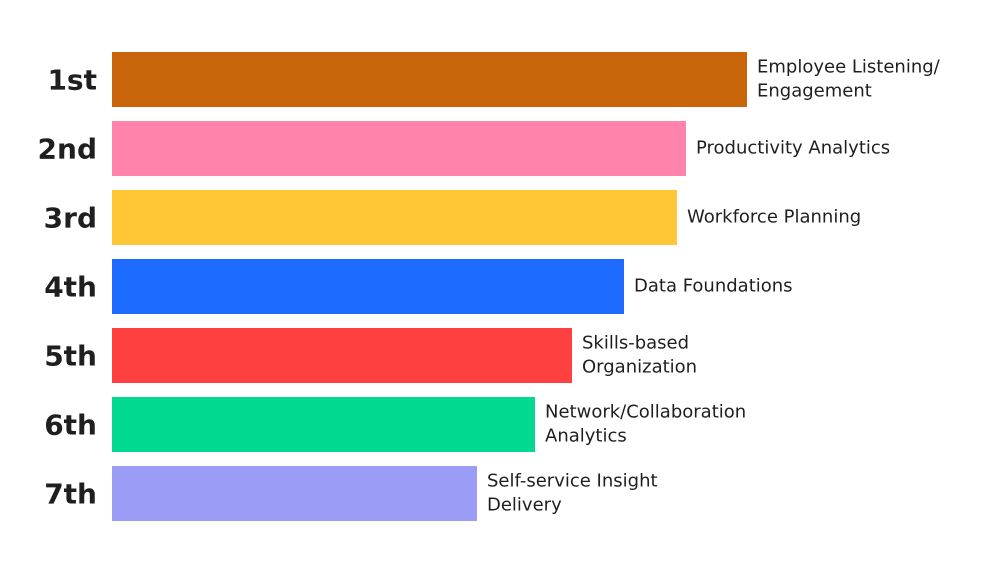 The height and width of the screenshot is (566, 1008). What do you see at coordinates (70, 425) in the screenshot?
I see `rank-label: 6th` at bounding box center [70, 425].